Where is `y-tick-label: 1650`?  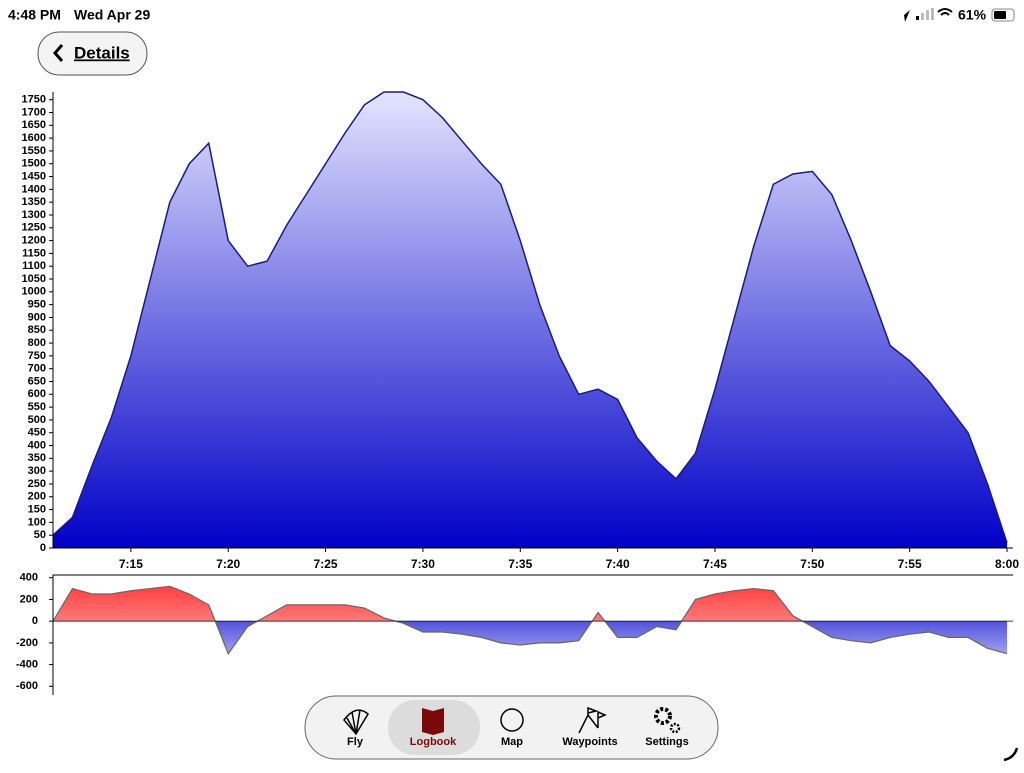 y-tick-label: 1650 is located at coordinates (34, 125).